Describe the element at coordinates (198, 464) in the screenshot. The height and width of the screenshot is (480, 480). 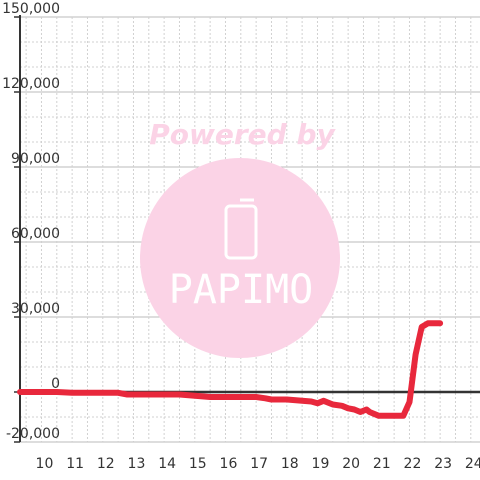
I see `x-tick-label: 15` at that location.